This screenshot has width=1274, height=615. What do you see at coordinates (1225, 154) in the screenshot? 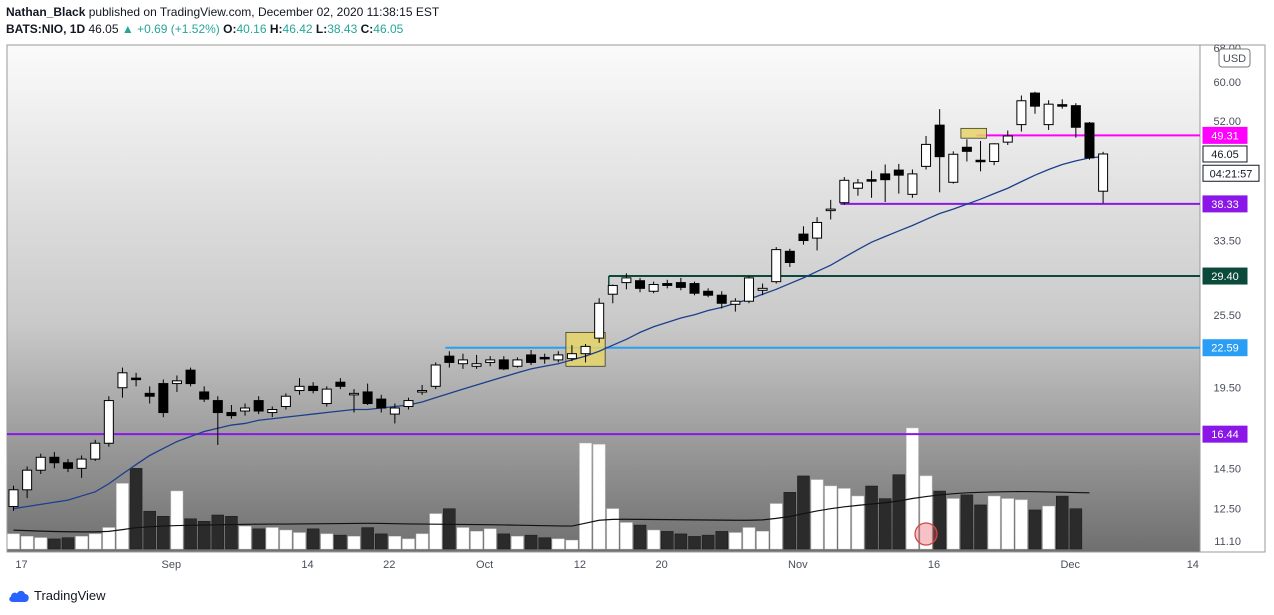
I see `price-axis-label: 46.05` at bounding box center [1225, 154].